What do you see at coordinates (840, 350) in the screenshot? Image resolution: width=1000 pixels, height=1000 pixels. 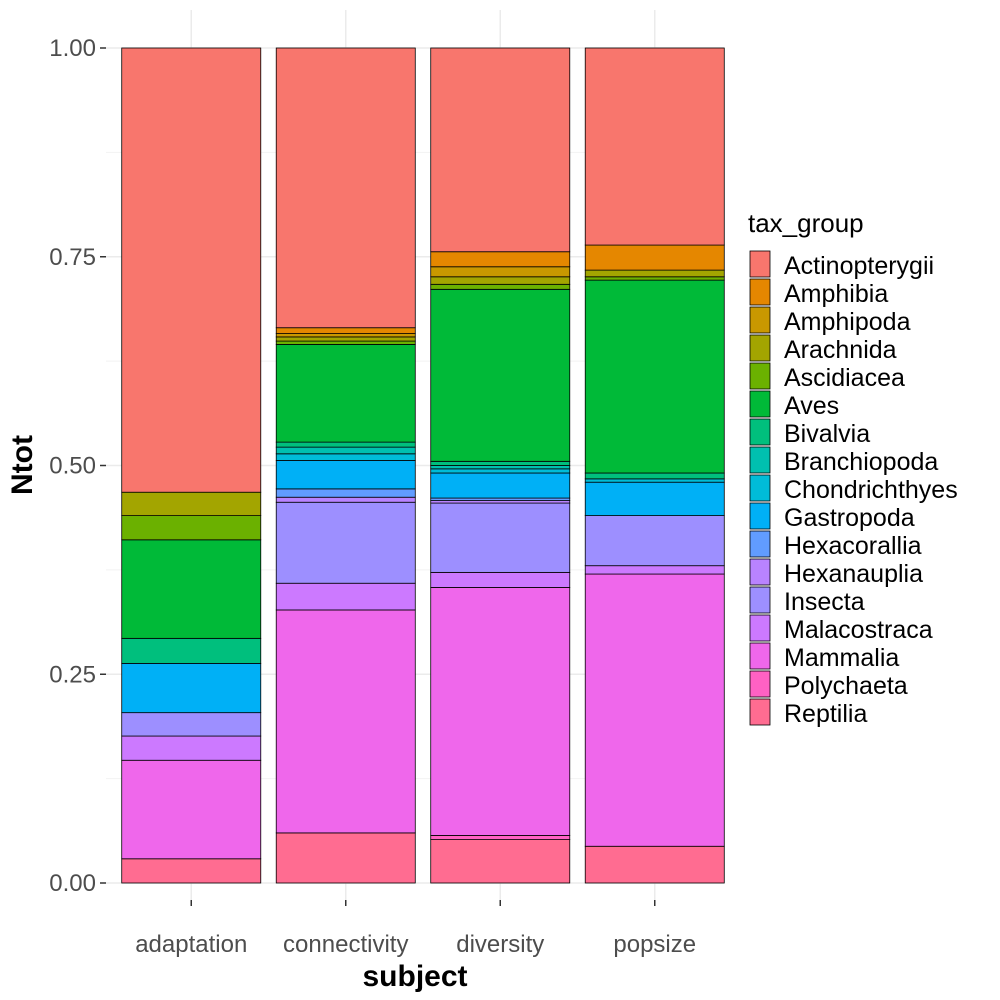 I see `legend-label: Arachnida` at bounding box center [840, 350].